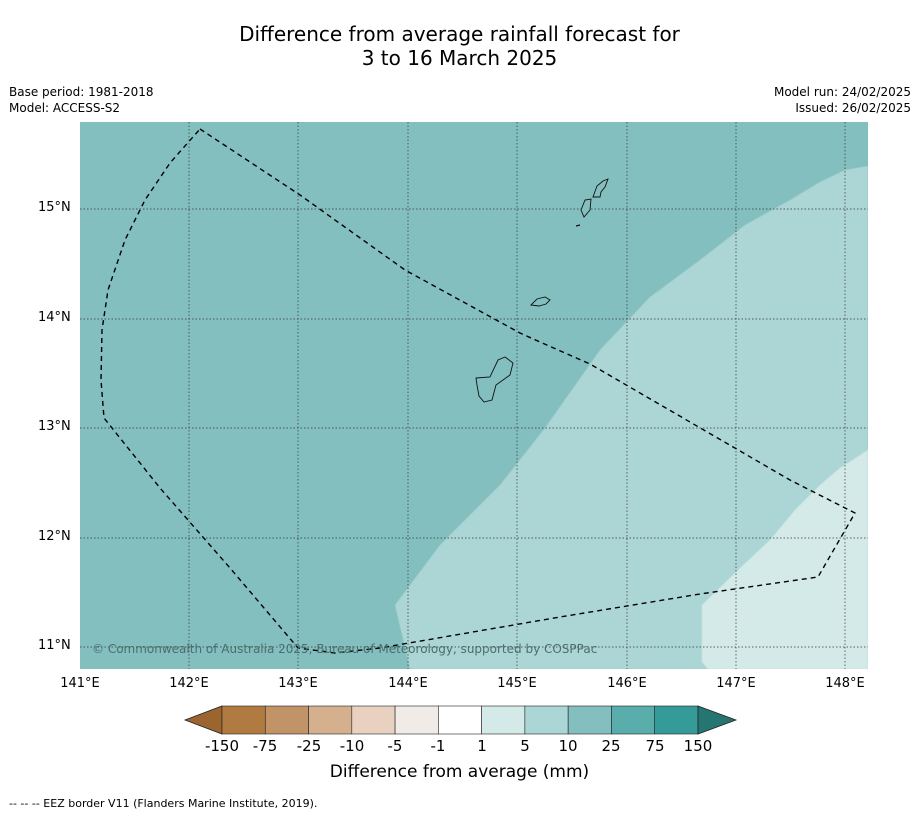 This screenshot has width=919, height=816. Describe the element at coordinates (655, 746) in the screenshot. I see `colorbar-tick-label: 75` at that location.